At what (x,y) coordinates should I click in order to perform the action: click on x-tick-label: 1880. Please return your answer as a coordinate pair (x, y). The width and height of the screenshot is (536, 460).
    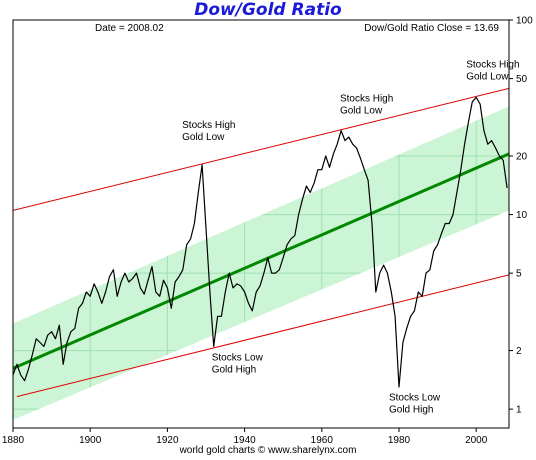
    Looking at the image, I should click on (13, 440).